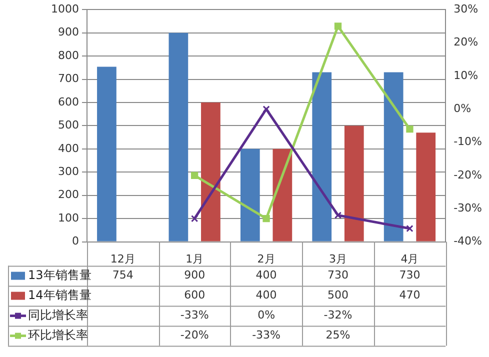 This screenshot has height=357, width=489. Describe the element at coordinates (68, 217) in the screenshot. I see `y-tick-label: 100` at that location.